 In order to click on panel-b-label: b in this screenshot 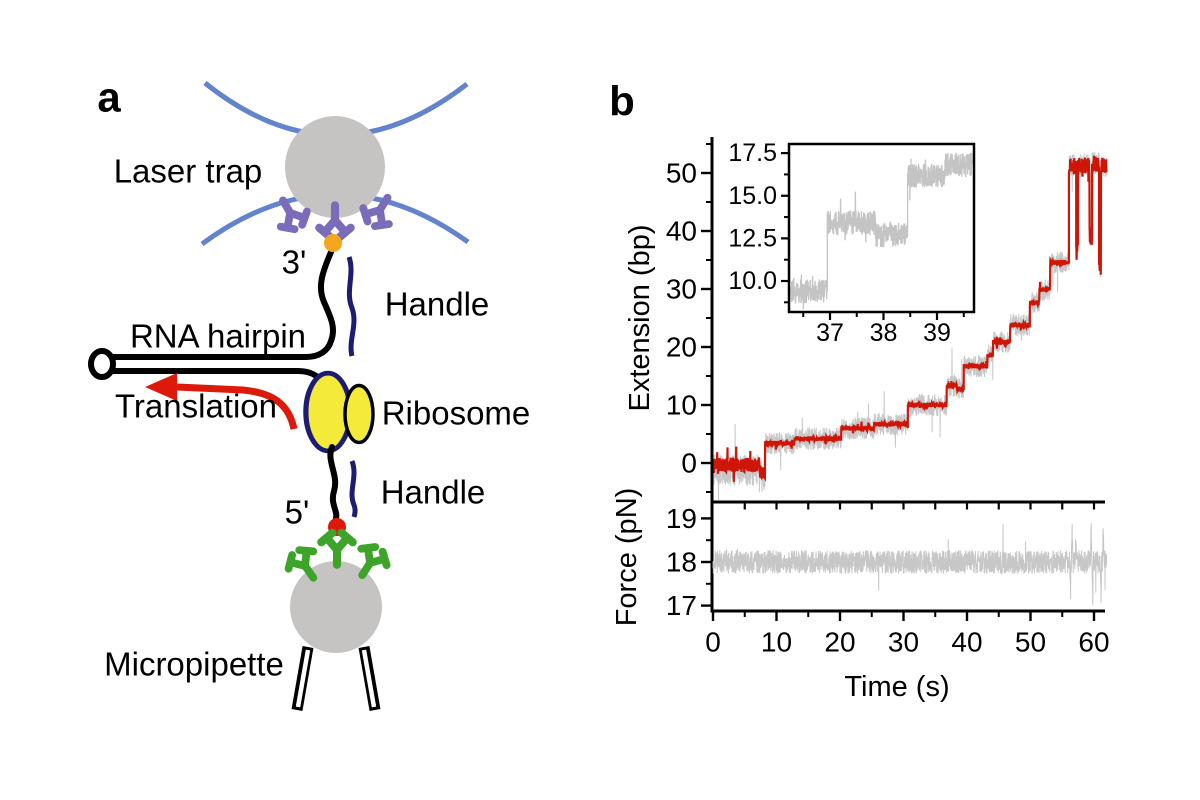, I will do `click(622, 101)`.